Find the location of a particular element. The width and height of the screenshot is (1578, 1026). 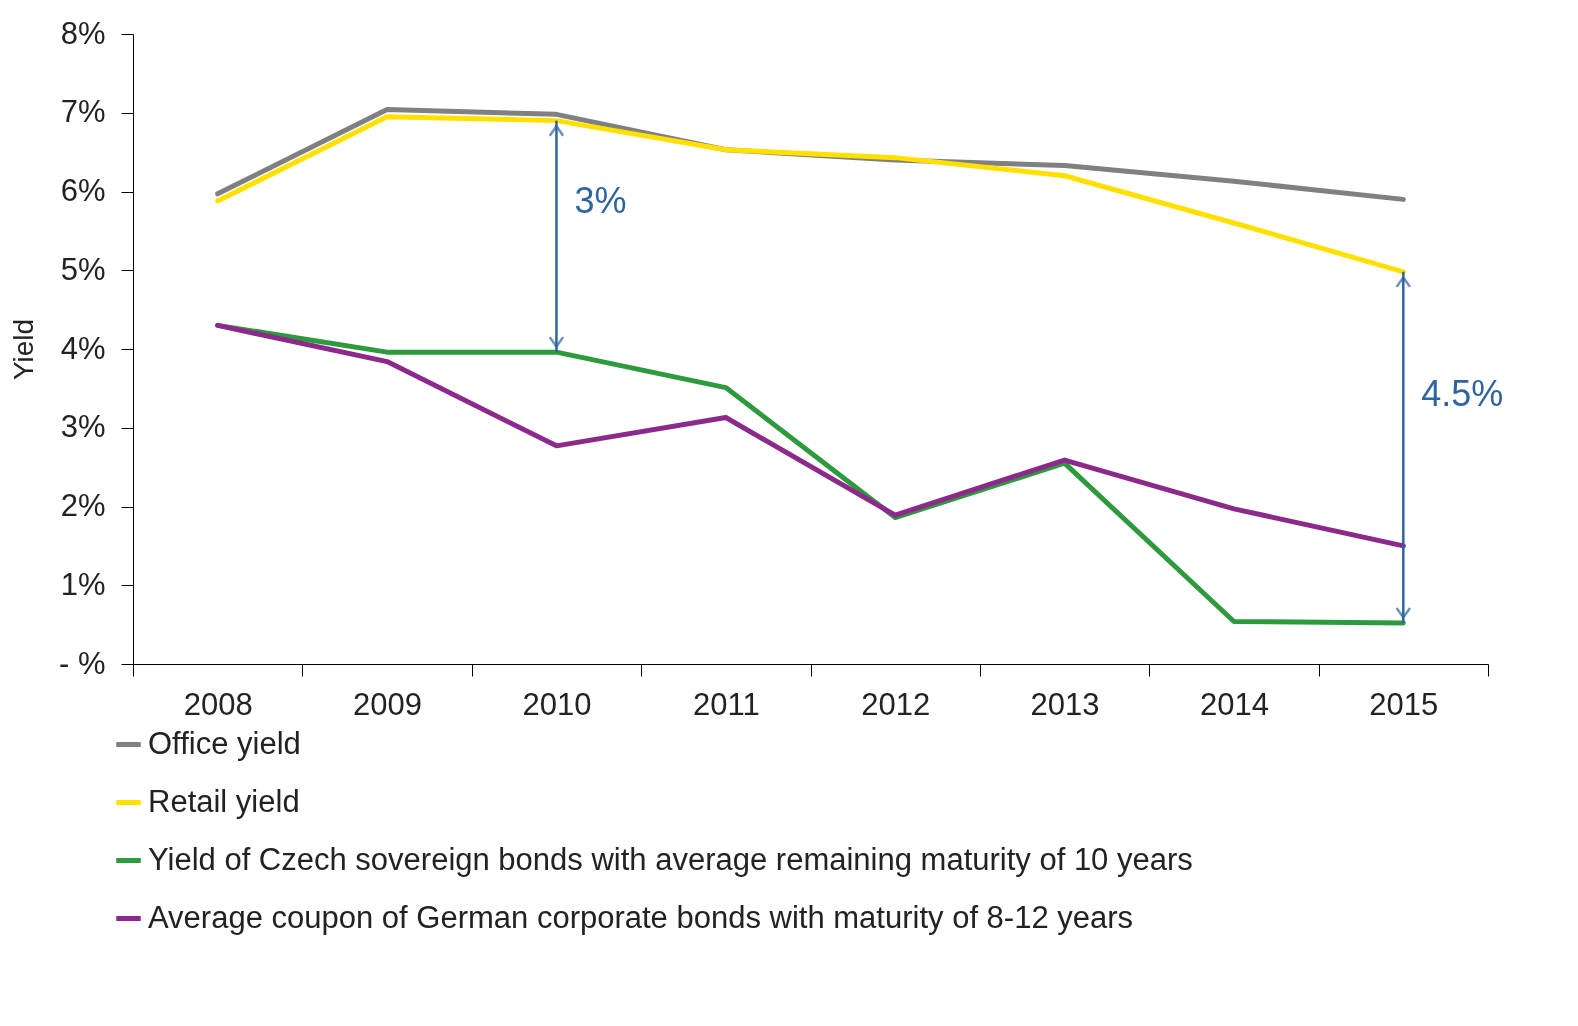

y-axis-title: Yield is located at coordinates (23, 349).